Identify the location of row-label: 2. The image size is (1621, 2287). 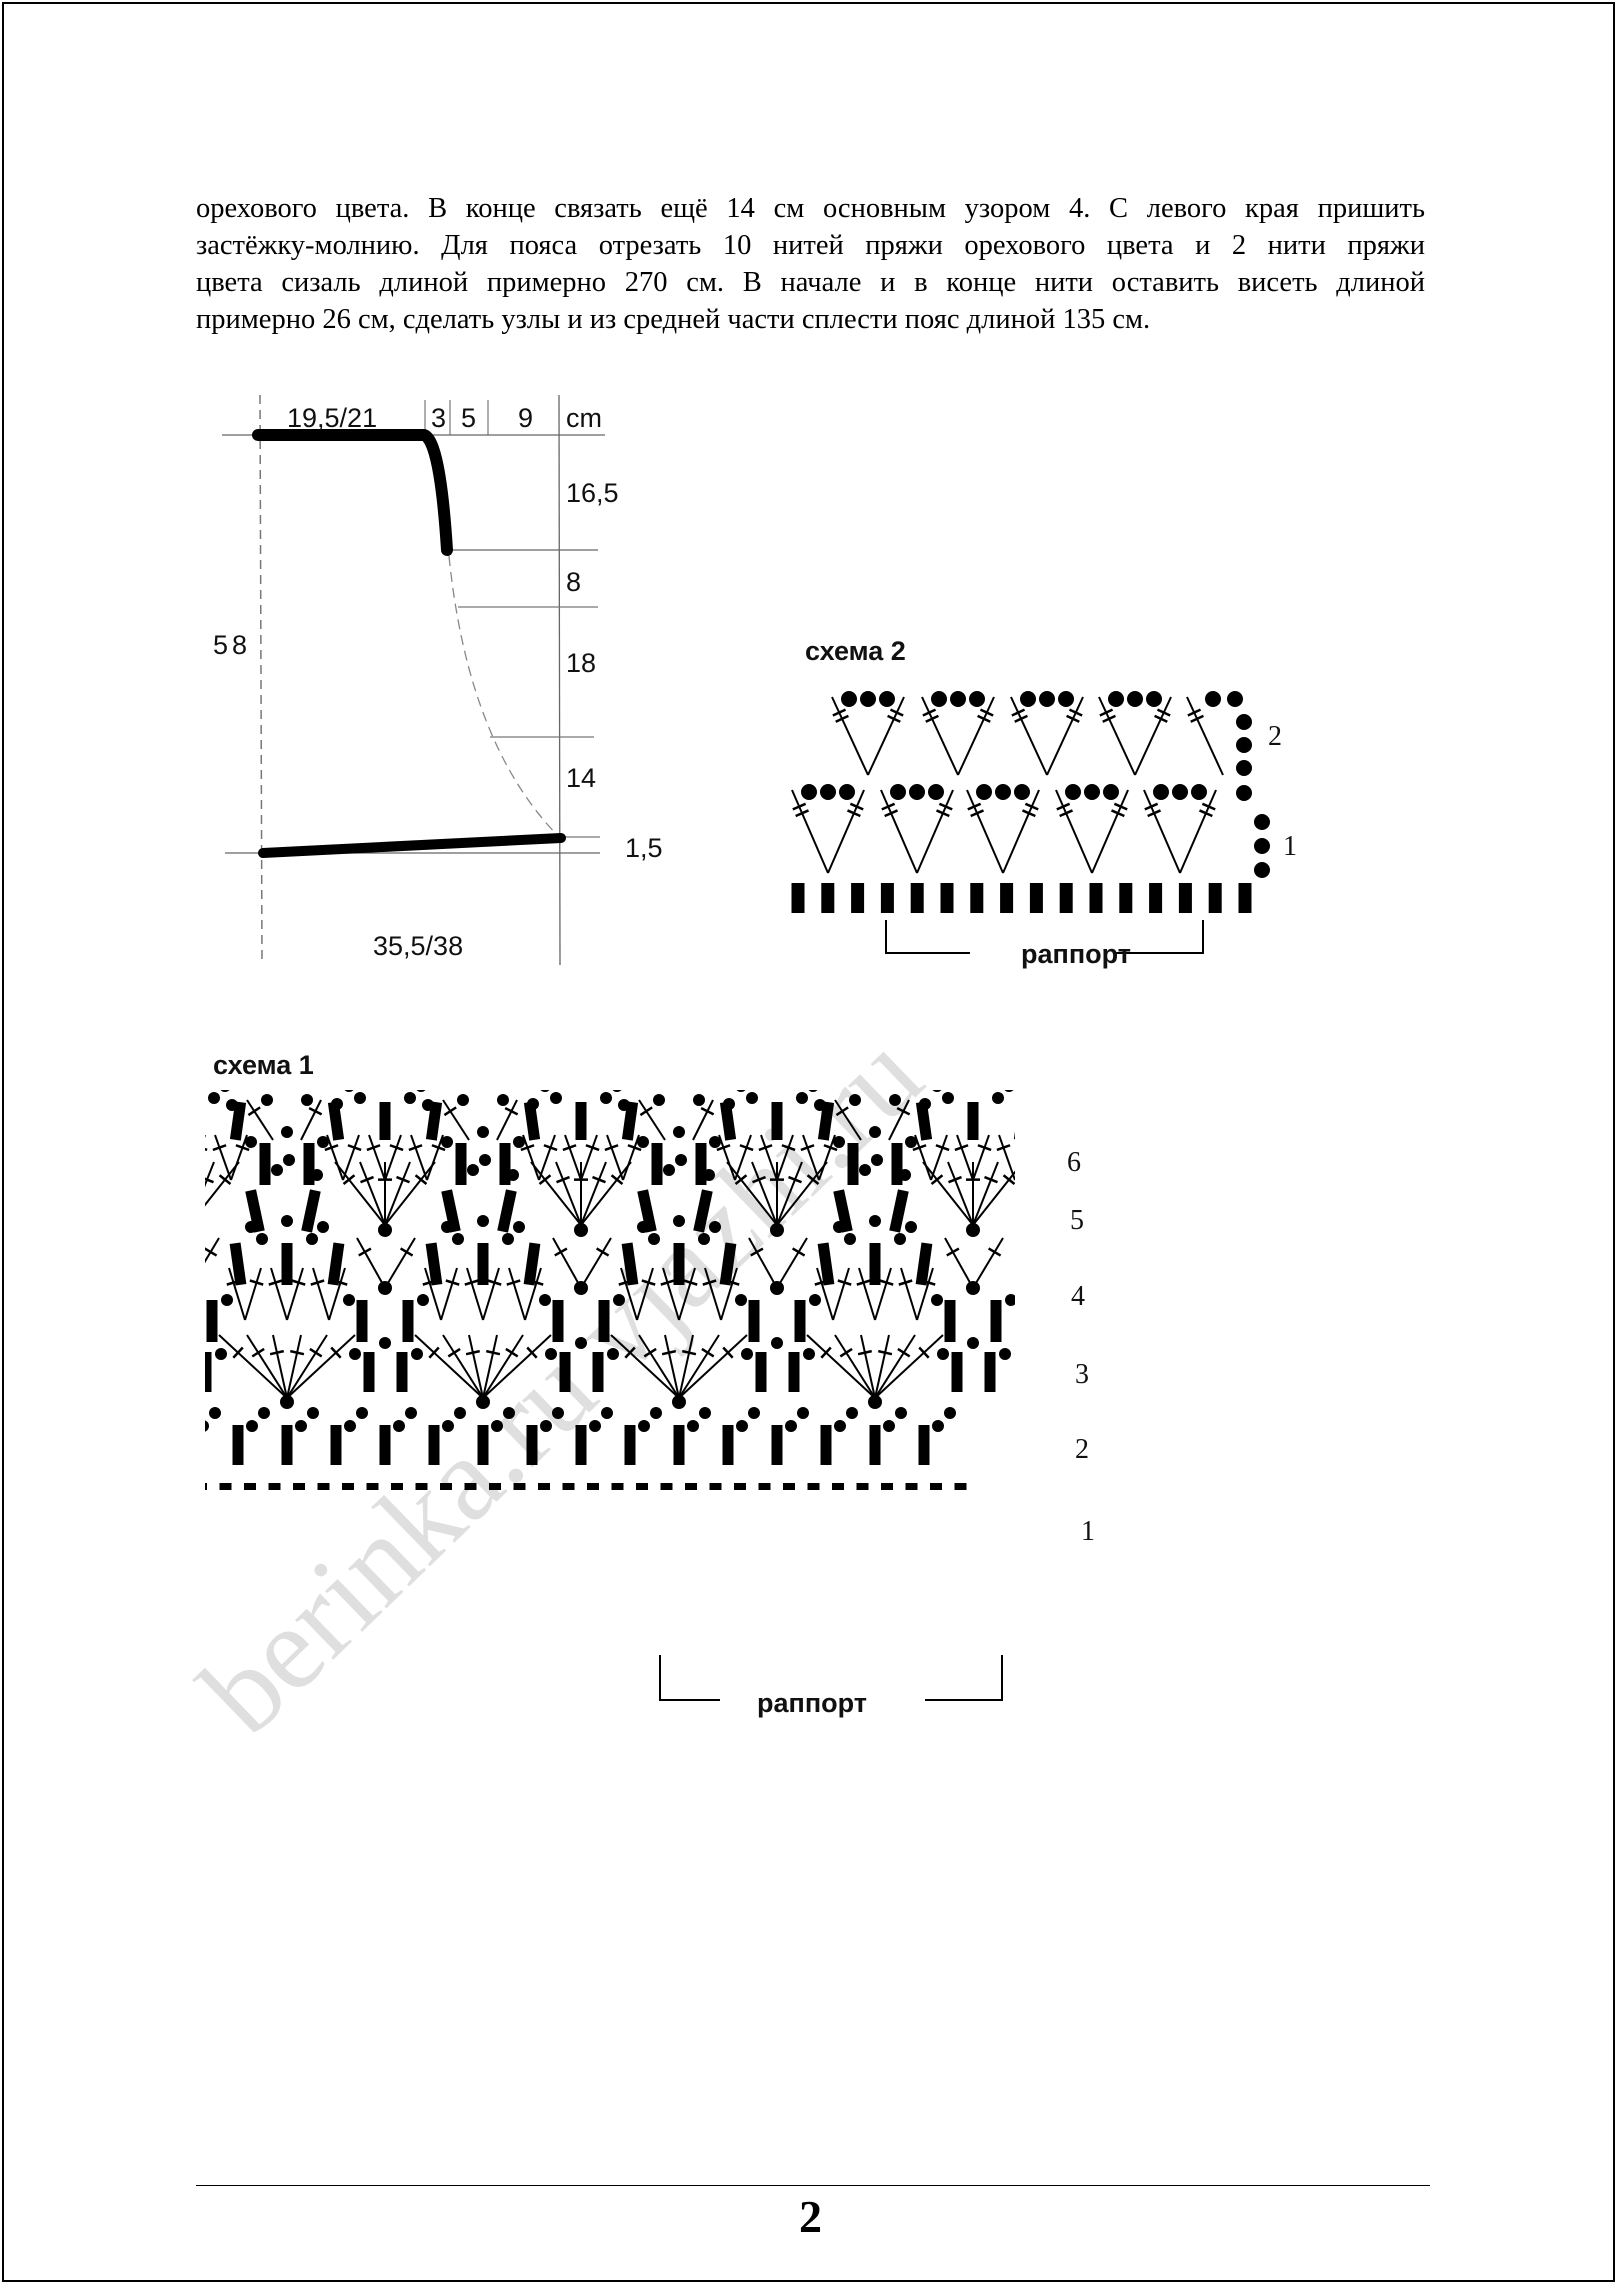
(1082, 1449).